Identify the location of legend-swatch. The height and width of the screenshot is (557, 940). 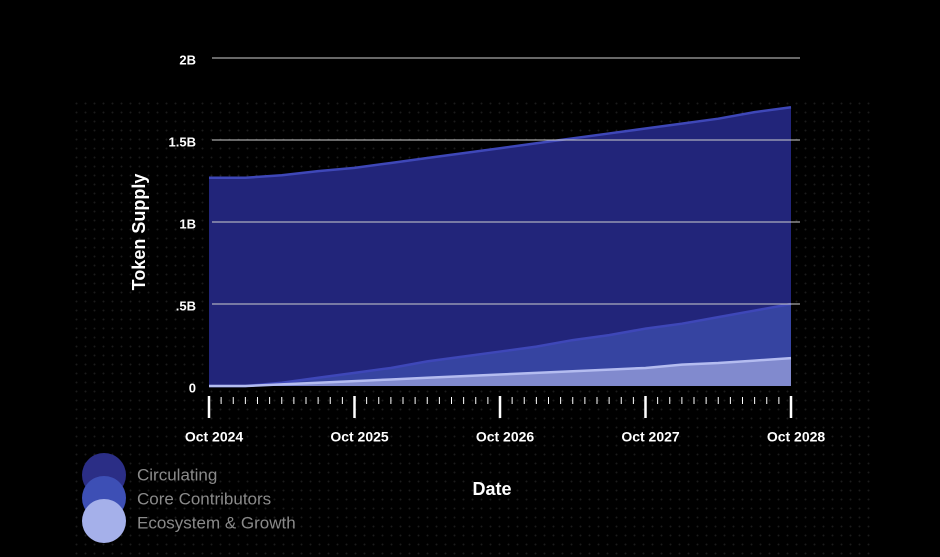
(104, 521).